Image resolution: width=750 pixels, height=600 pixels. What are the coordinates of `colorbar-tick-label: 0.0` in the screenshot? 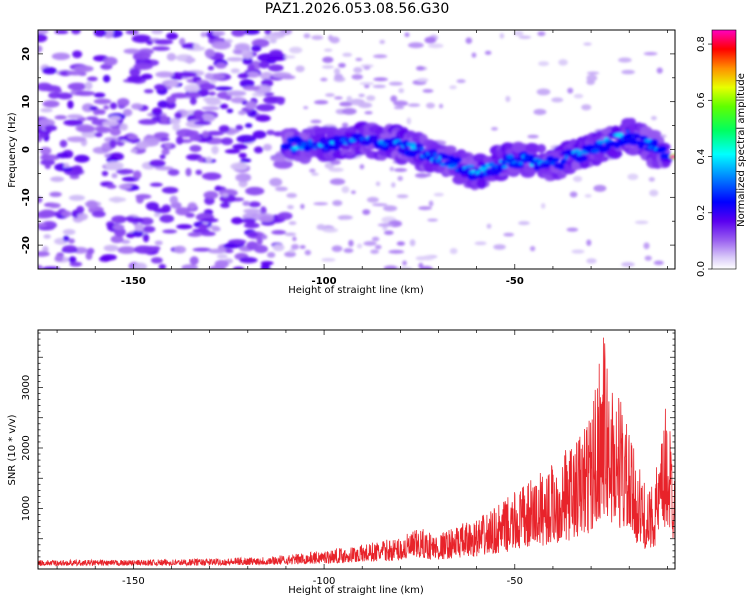 It's located at (701, 269).